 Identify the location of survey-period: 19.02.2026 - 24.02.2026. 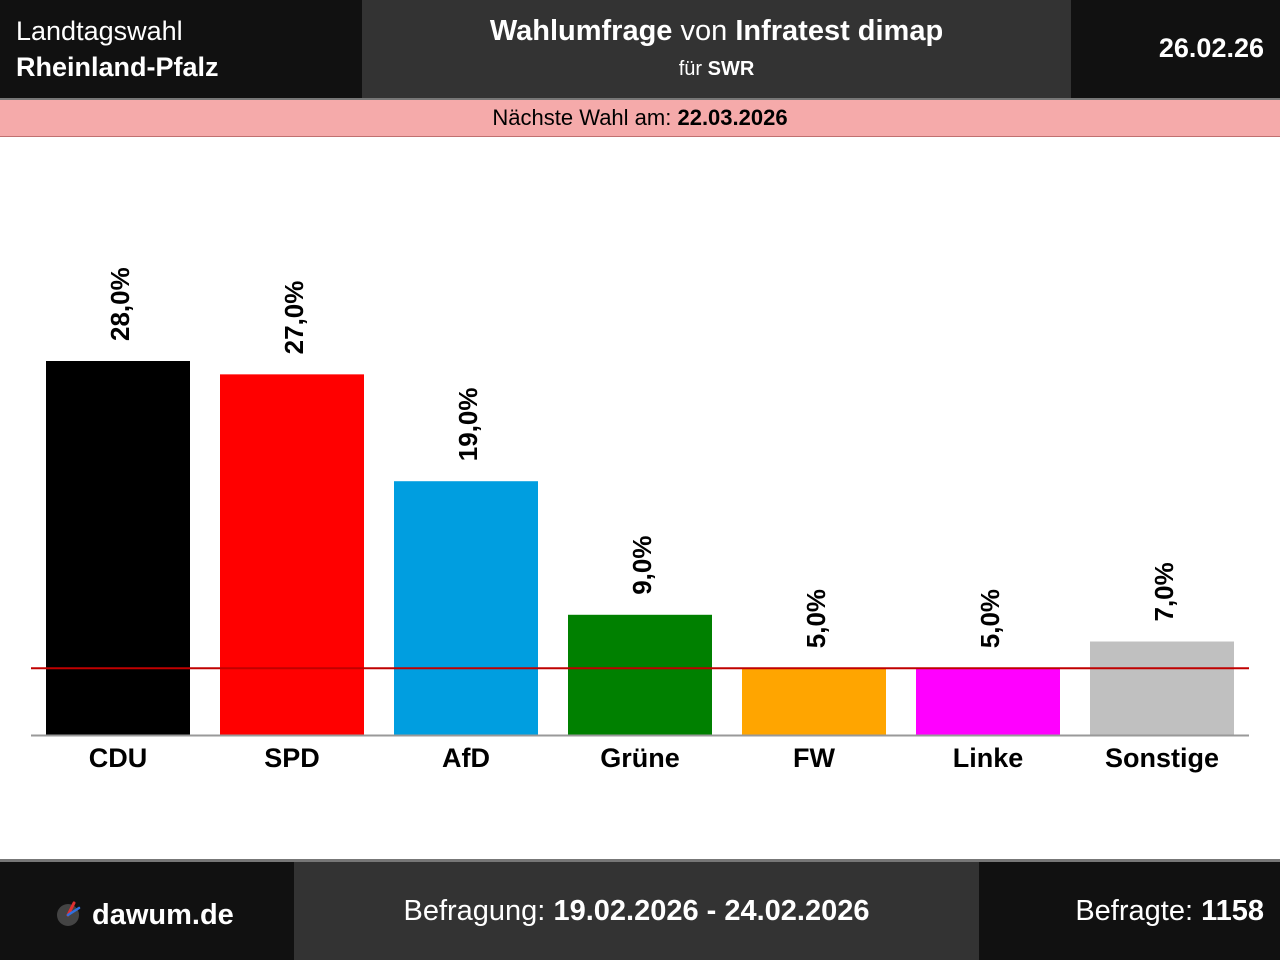
(711, 911).